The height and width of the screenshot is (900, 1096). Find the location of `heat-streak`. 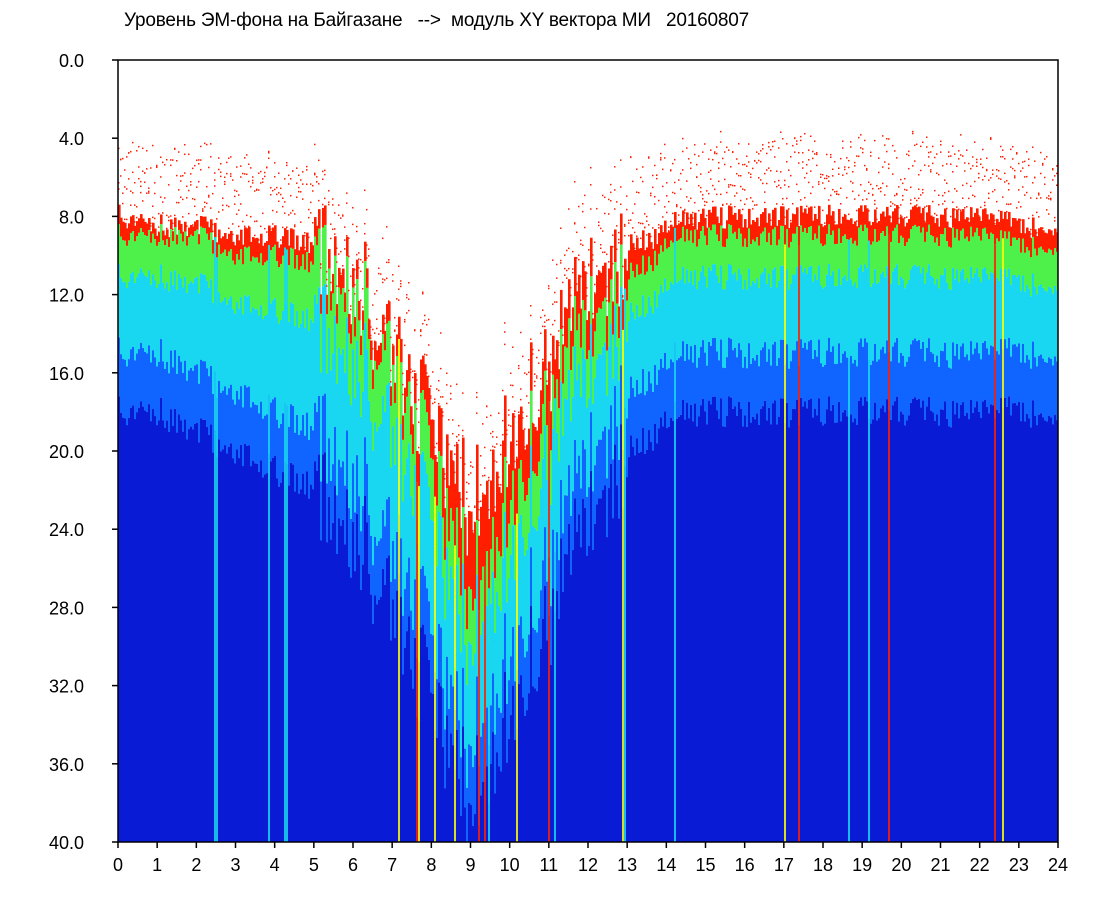

heat-streak is located at coordinates (435, 669).